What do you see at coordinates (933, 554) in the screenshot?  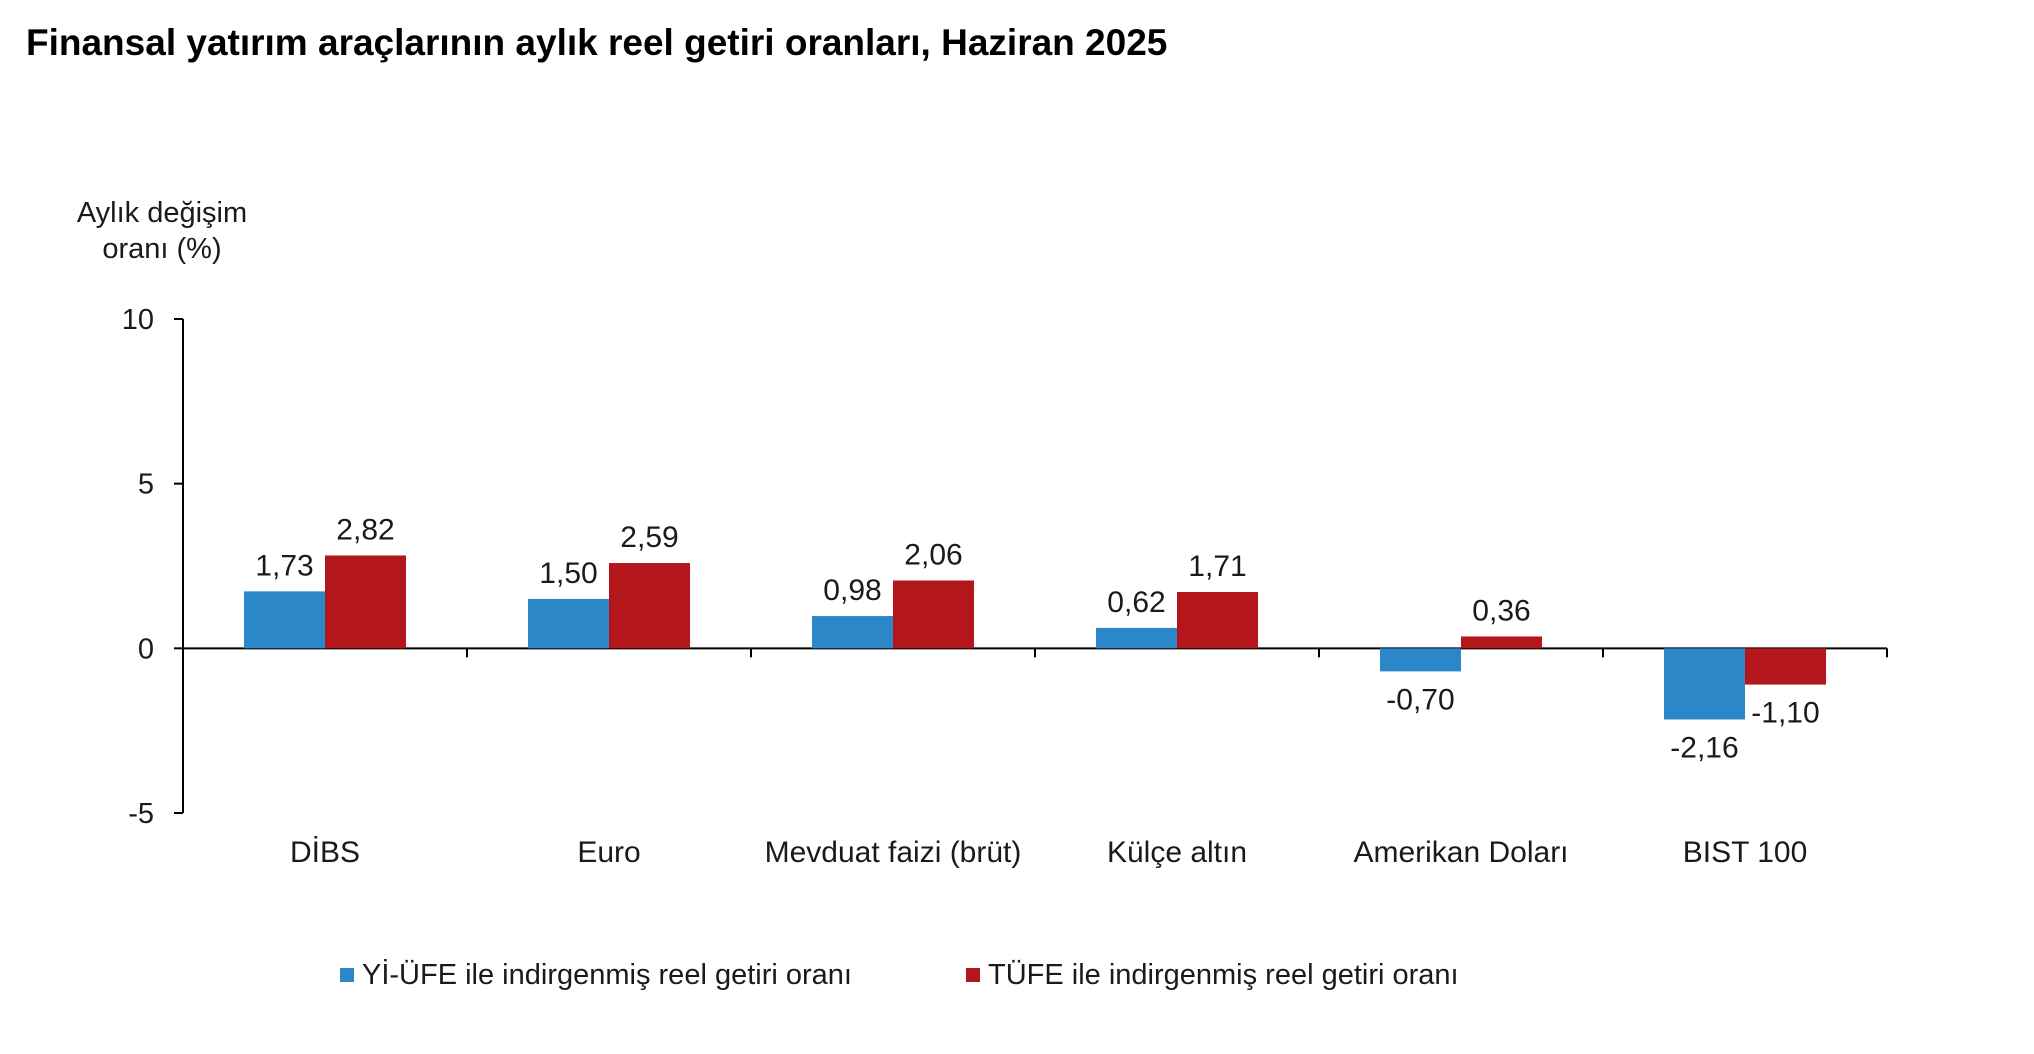 I see `data-label: 2,06` at bounding box center [933, 554].